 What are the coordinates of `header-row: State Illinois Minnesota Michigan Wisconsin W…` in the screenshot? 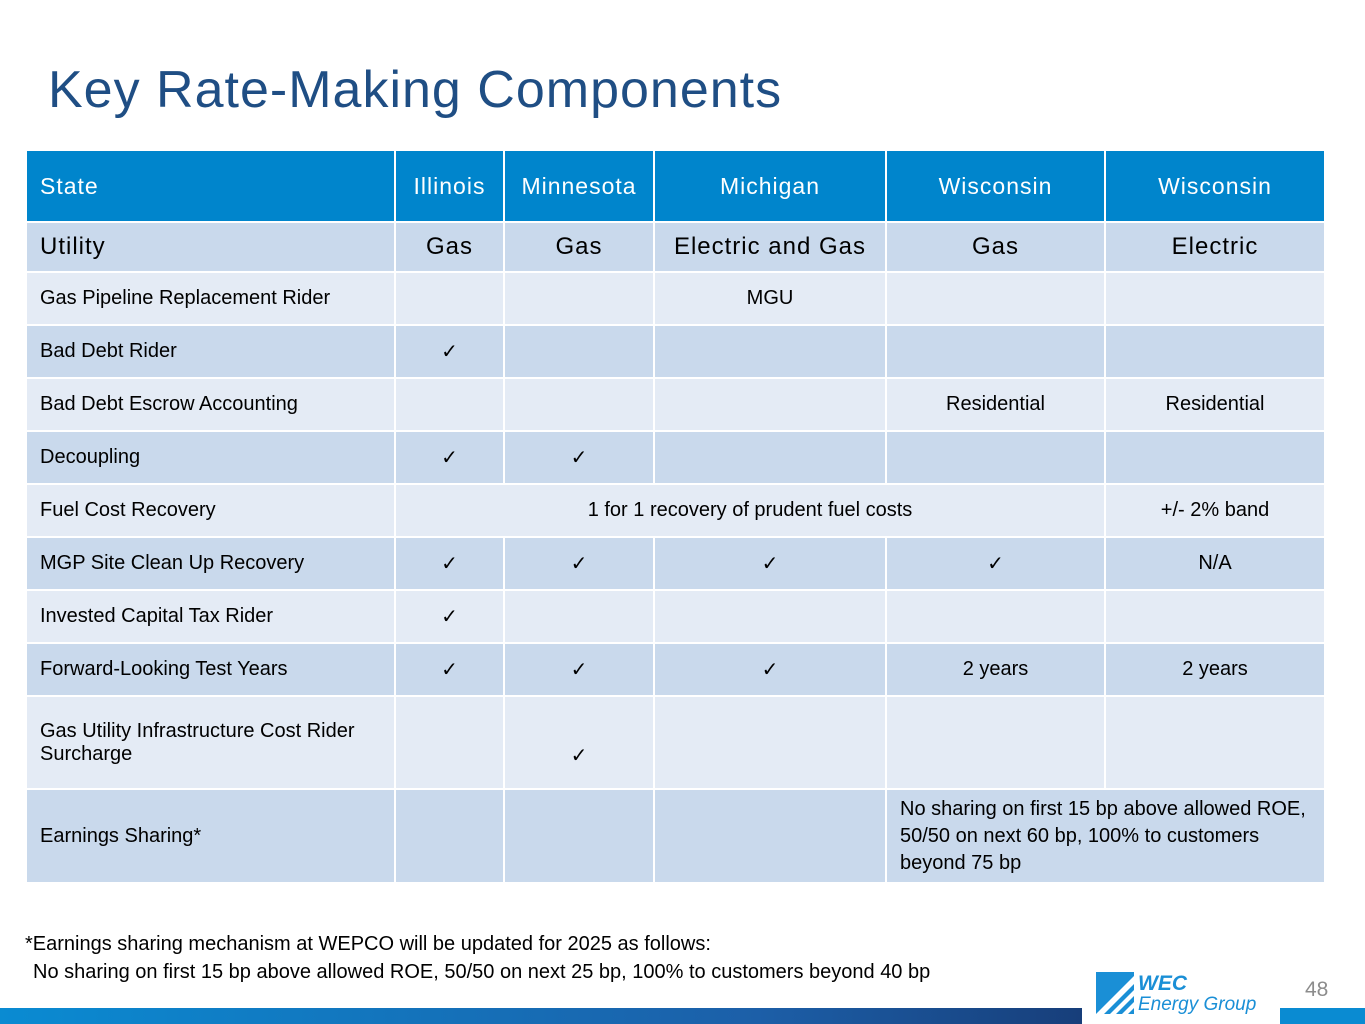 It's located at (675, 186).